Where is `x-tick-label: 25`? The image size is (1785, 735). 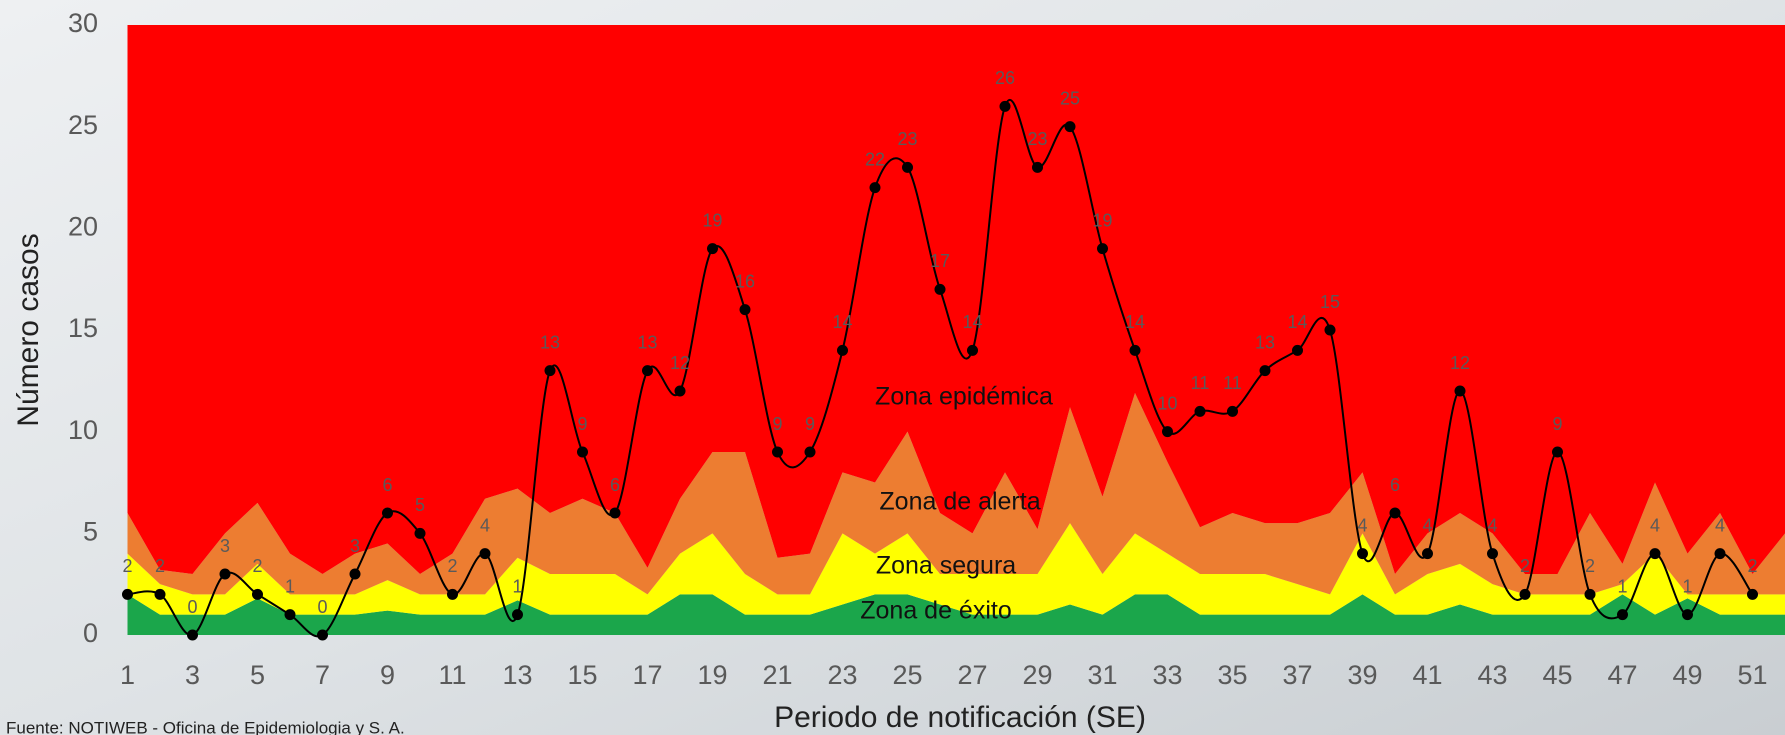
x-tick-label: 25 is located at coordinates (907, 675).